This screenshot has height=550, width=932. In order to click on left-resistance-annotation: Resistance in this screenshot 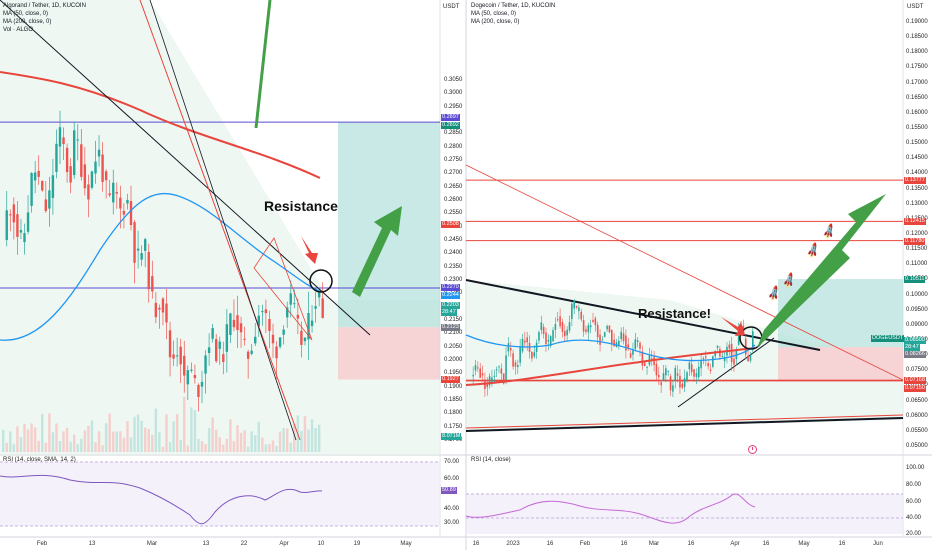, I will do `click(301, 206)`.